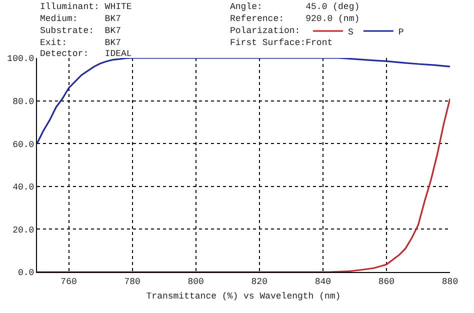  I want to click on text: Substrate: BK7, so click(81, 31).